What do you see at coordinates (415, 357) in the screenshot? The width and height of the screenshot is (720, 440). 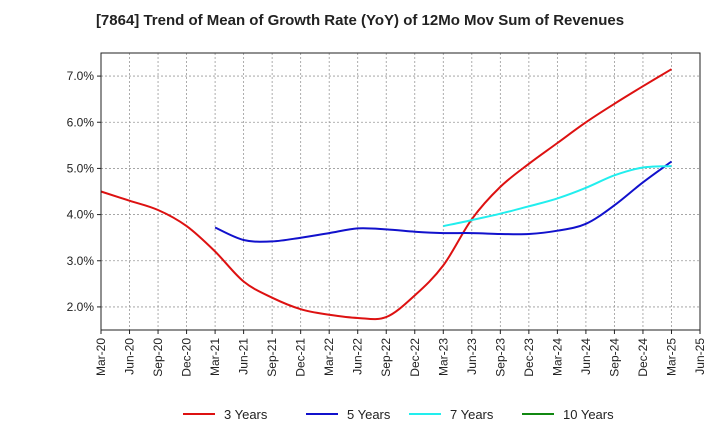 I see `x-tick-label: Dec-22` at bounding box center [415, 357].